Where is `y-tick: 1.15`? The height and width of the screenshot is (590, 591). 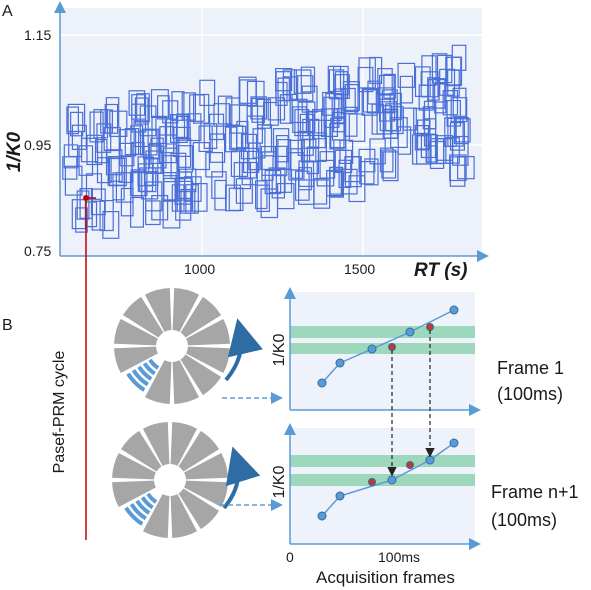
y-tick: 1.15 is located at coordinates (37, 35).